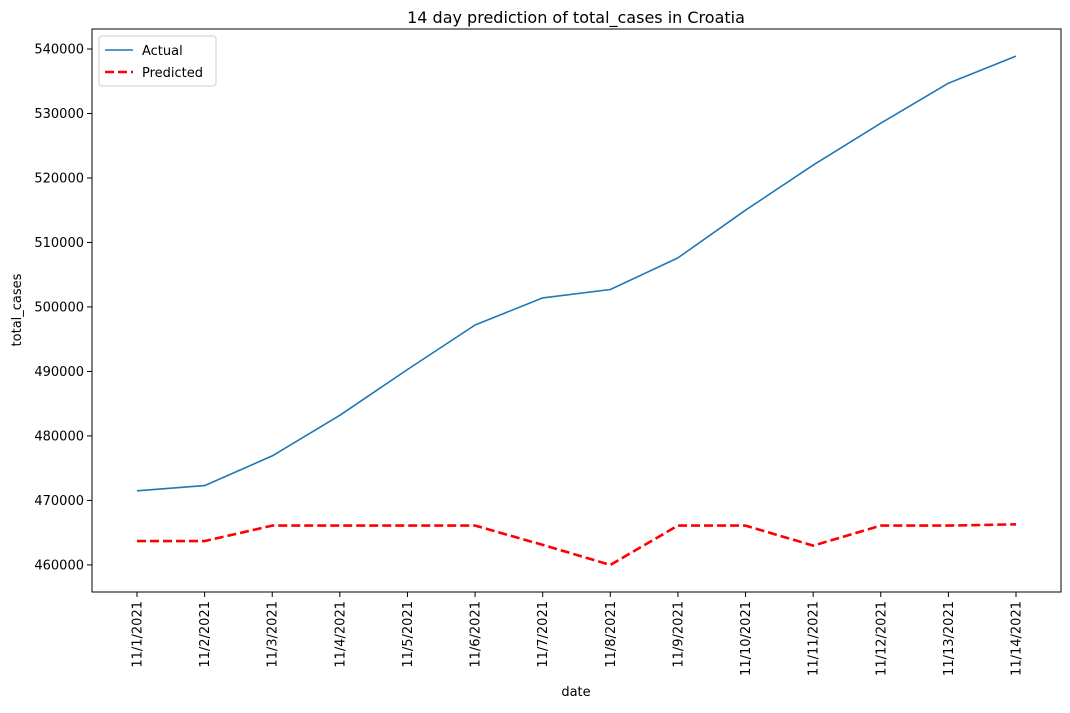 The image size is (1070, 713). What do you see at coordinates (59, 372) in the screenshot?
I see `y-tick-label: 490000` at bounding box center [59, 372].